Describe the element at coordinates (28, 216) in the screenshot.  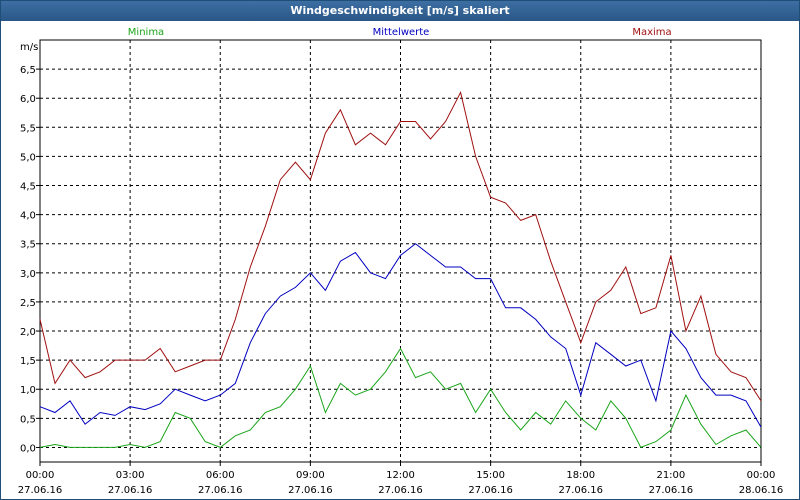
I see `y-tick-label: 4,0` at that location.